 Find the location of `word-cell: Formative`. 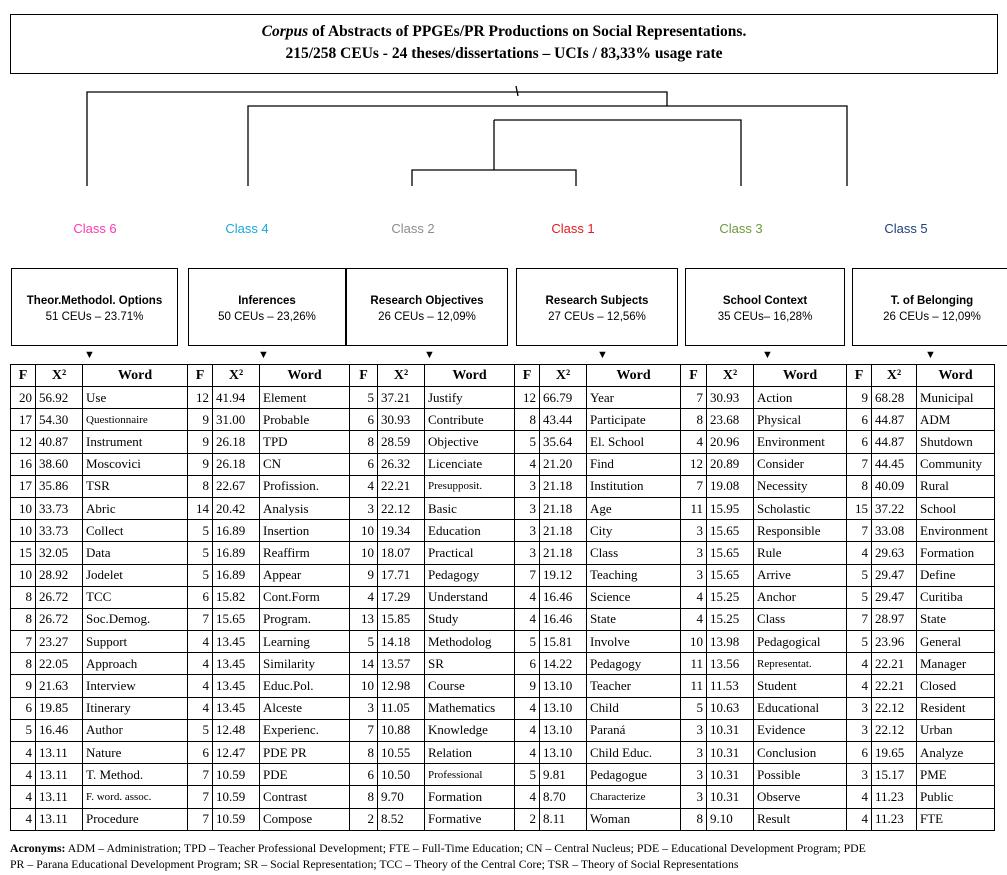

word-cell: Formative is located at coordinates (470, 819).